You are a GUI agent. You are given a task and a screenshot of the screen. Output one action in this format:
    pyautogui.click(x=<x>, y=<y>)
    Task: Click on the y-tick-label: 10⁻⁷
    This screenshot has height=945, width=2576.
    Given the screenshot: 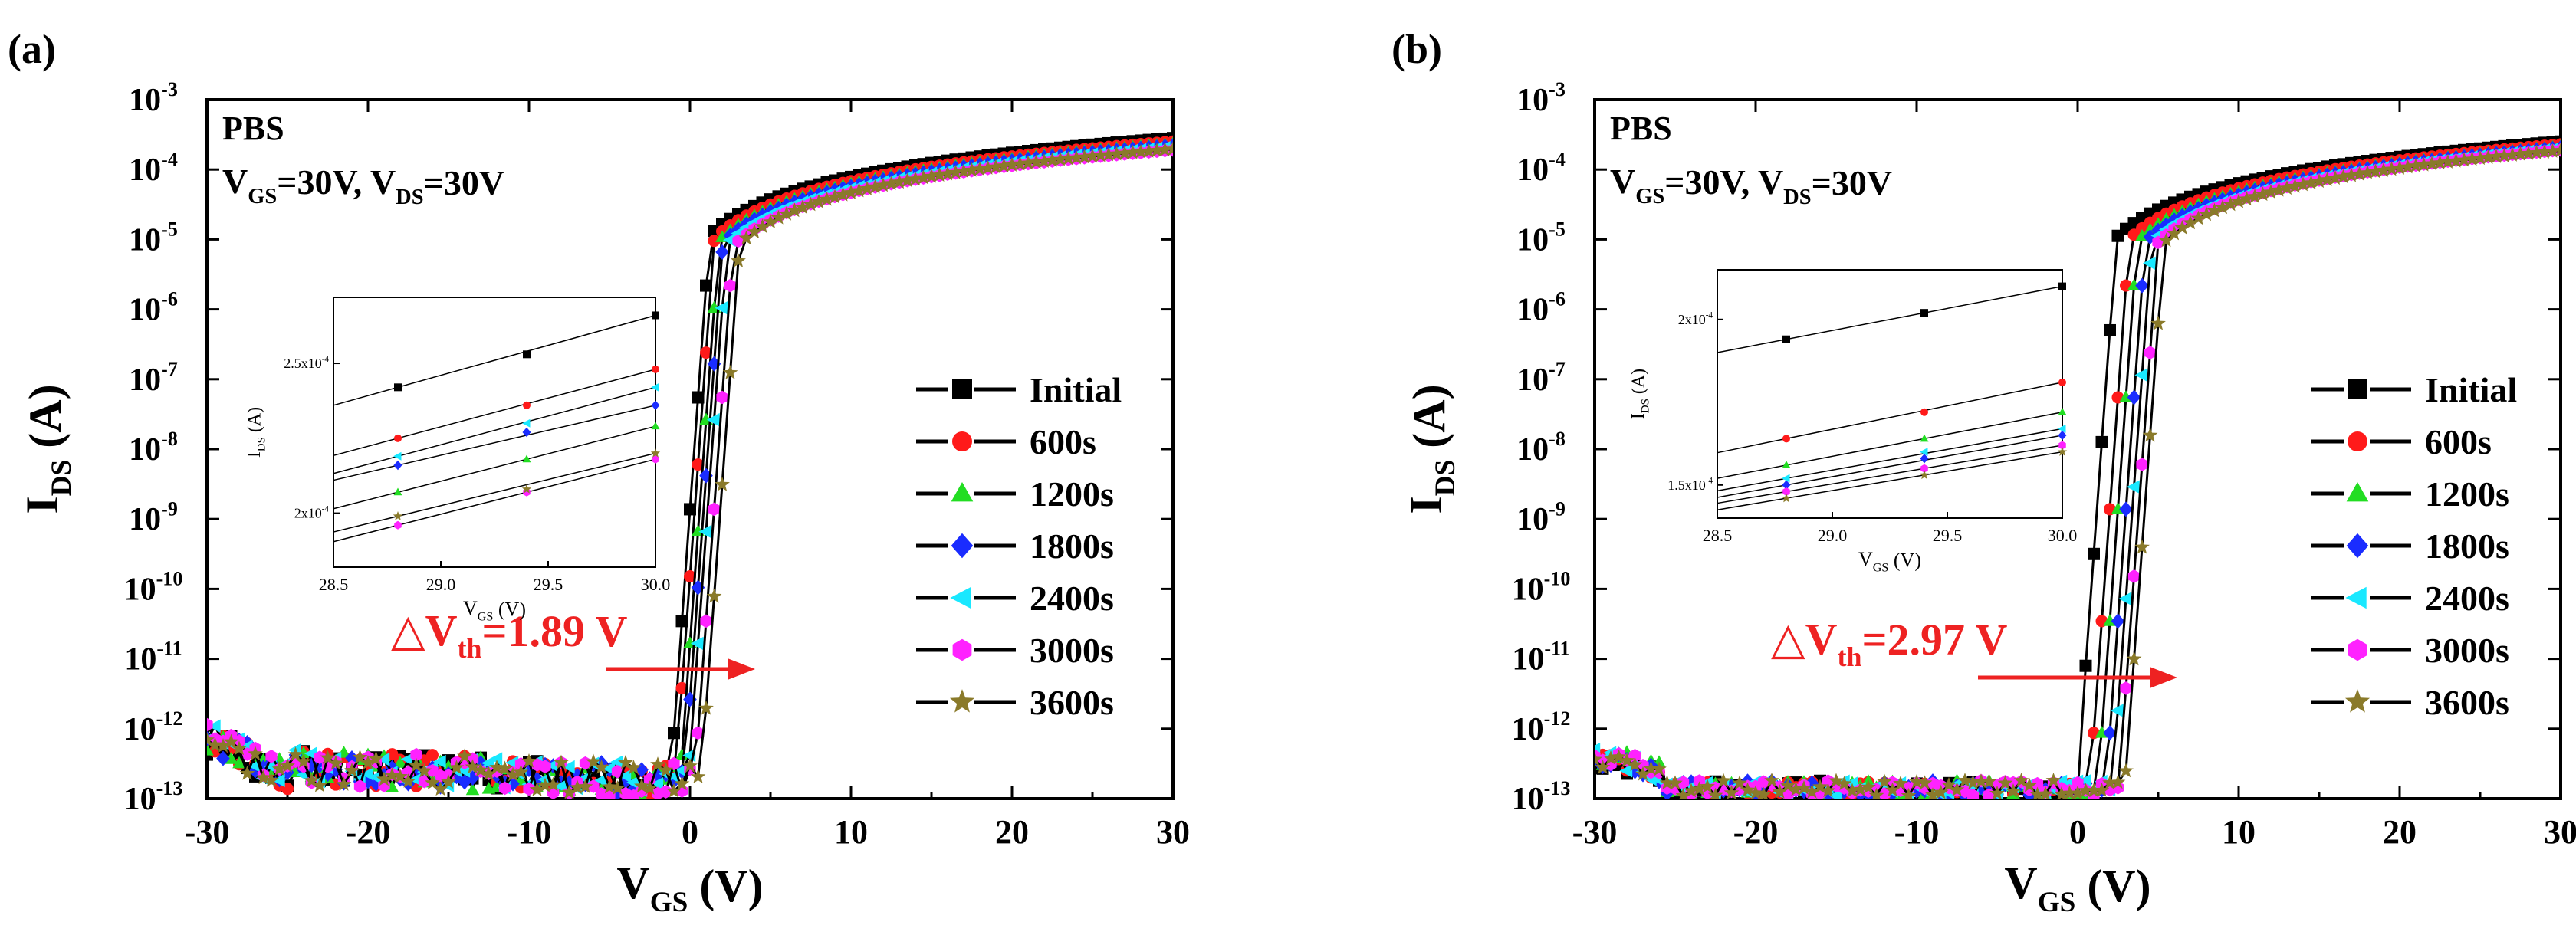 What is the action you would take?
    pyautogui.click(x=1541, y=378)
    